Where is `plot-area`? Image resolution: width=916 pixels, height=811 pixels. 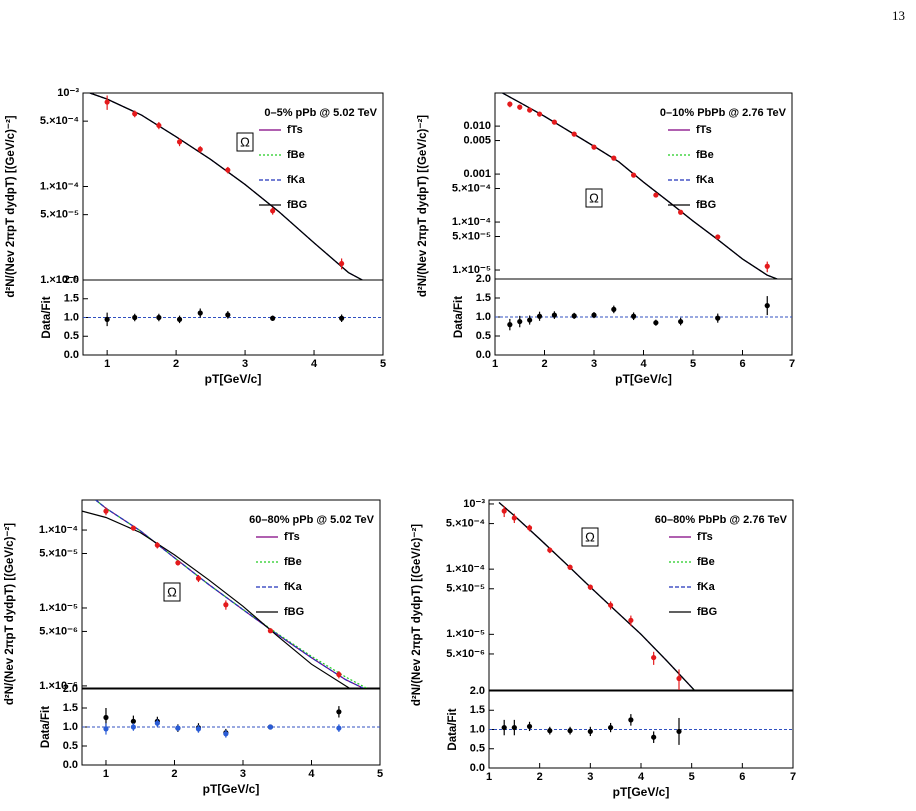 plot-area is located at coordinates (596, 596).